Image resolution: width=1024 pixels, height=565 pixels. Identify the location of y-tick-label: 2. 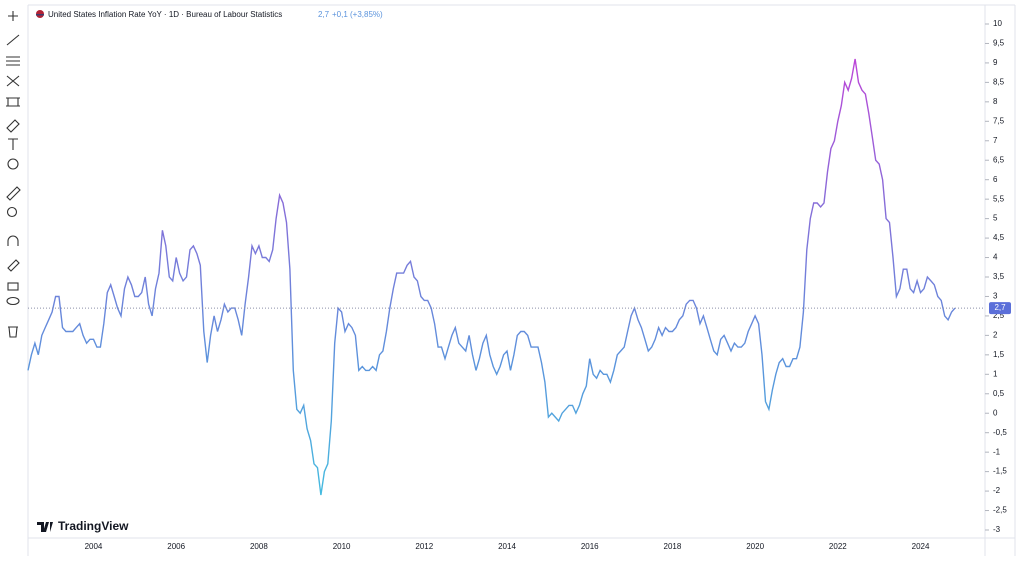
(995, 334).